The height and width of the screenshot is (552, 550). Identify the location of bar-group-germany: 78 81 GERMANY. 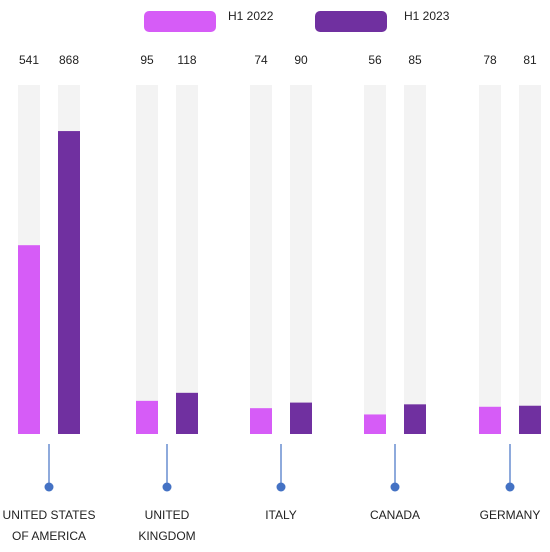
(510, 287).